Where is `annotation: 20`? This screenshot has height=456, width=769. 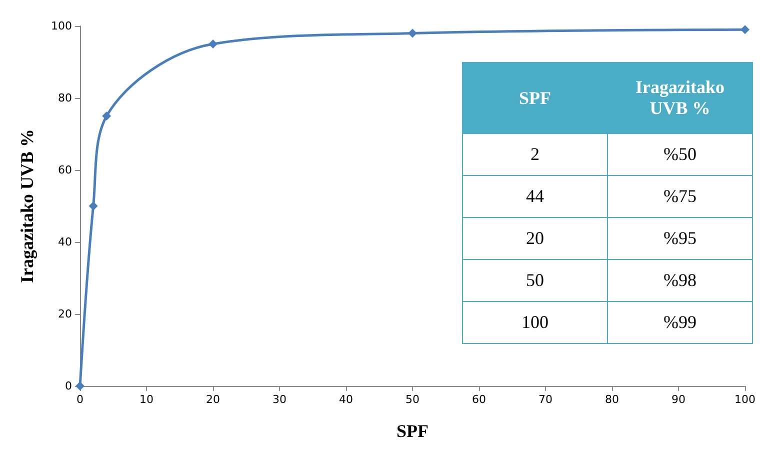
annotation: 20 is located at coordinates (535, 239).